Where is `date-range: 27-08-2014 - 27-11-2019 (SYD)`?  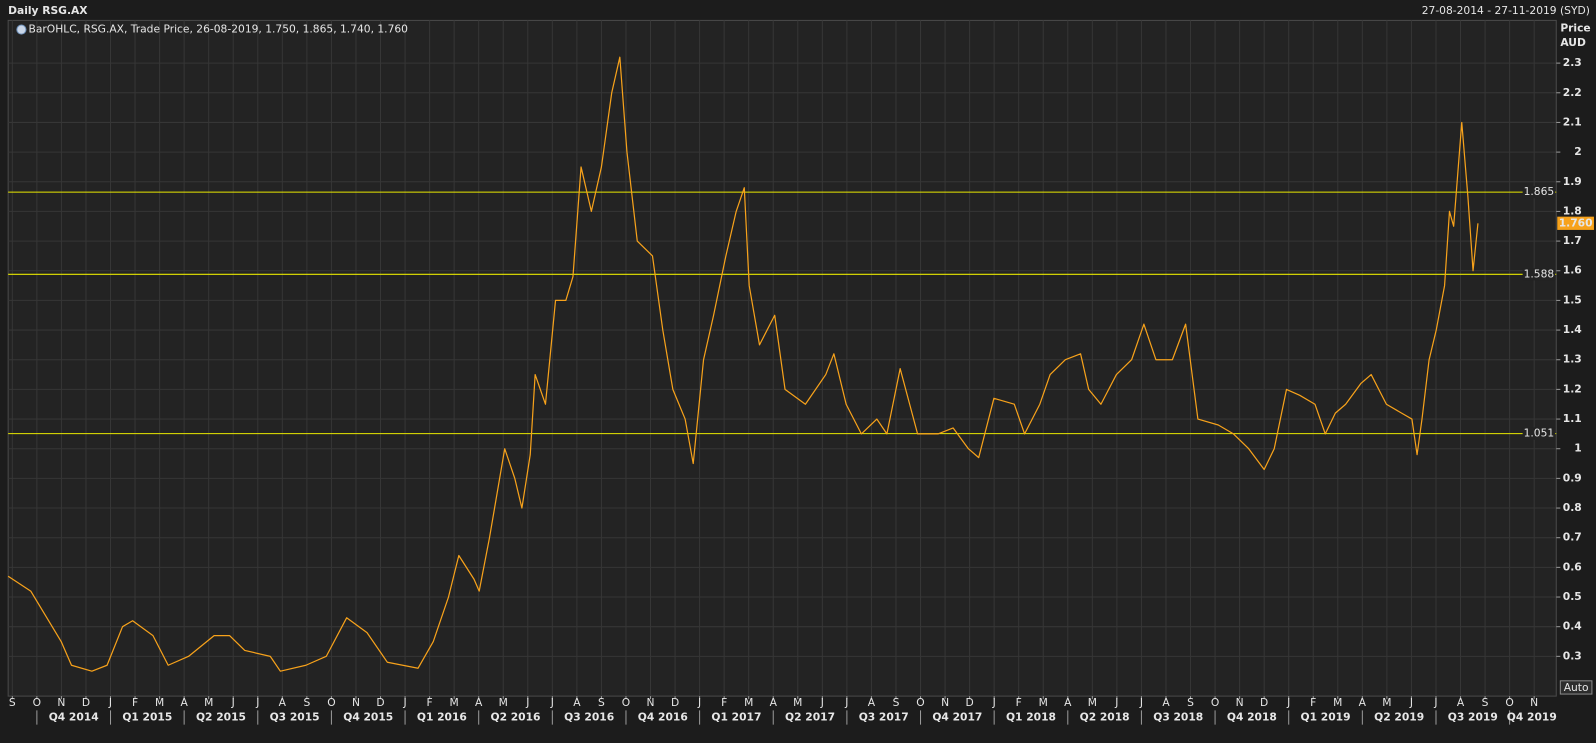 date-range: 27-08-2014 - 27-11-2019 (SYD) is located at coordinates (1506, 10).